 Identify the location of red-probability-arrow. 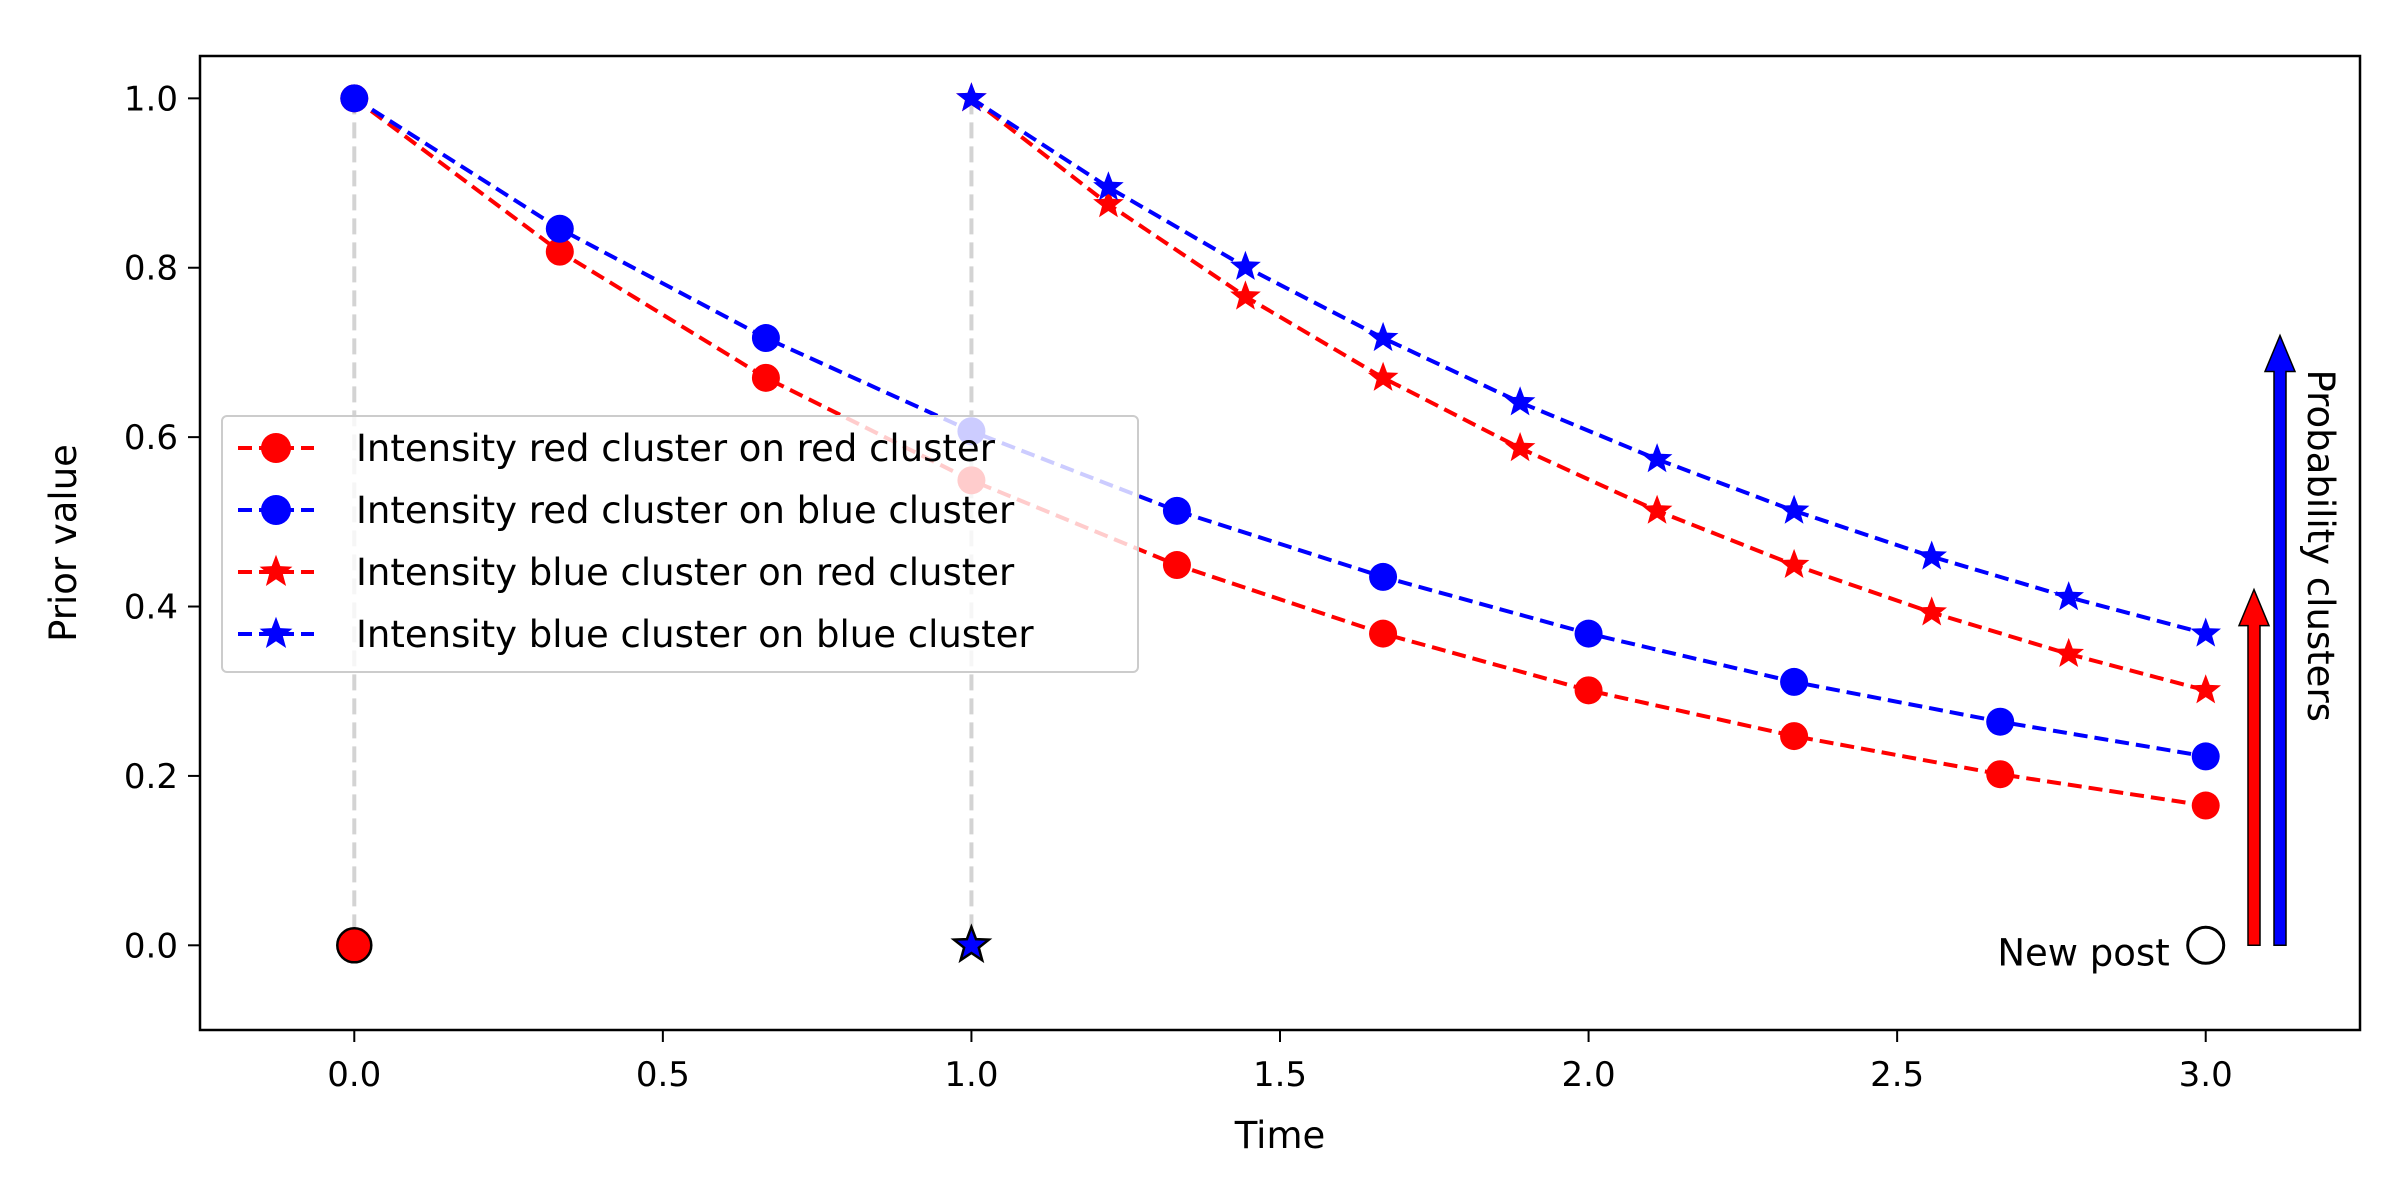
(2254, 767).